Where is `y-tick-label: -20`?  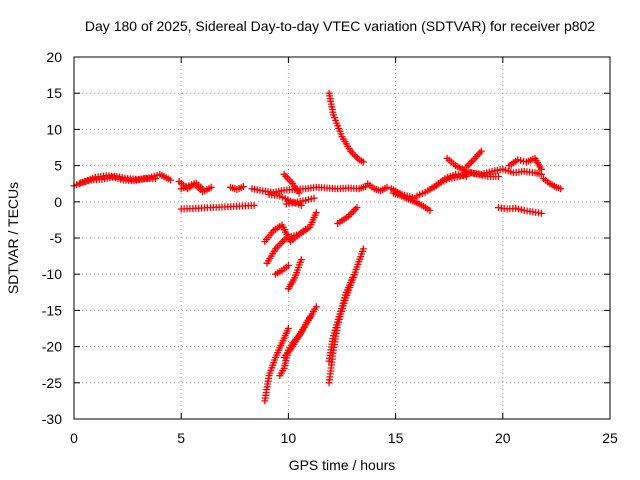 y-tick-label: -20 is located at coordinates (52, 347).